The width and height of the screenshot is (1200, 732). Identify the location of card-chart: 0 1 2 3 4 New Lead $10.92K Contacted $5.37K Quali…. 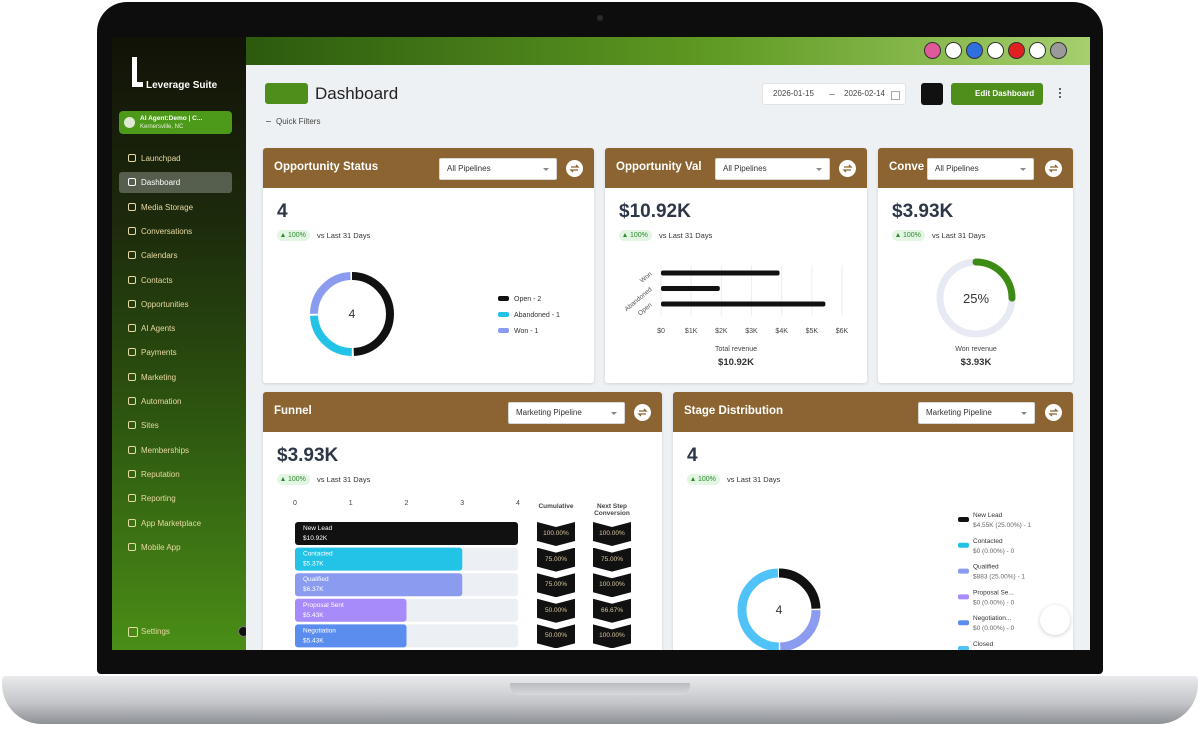
(406, 574).